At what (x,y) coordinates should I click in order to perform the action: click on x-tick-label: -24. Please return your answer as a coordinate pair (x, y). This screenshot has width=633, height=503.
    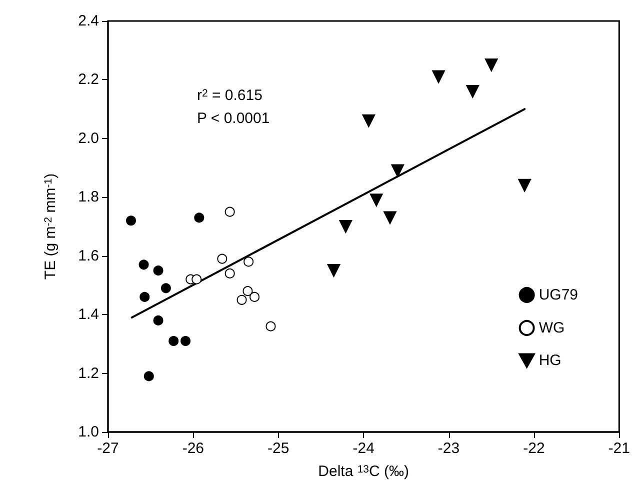
    Looking at the image, I should click on (363, 448).